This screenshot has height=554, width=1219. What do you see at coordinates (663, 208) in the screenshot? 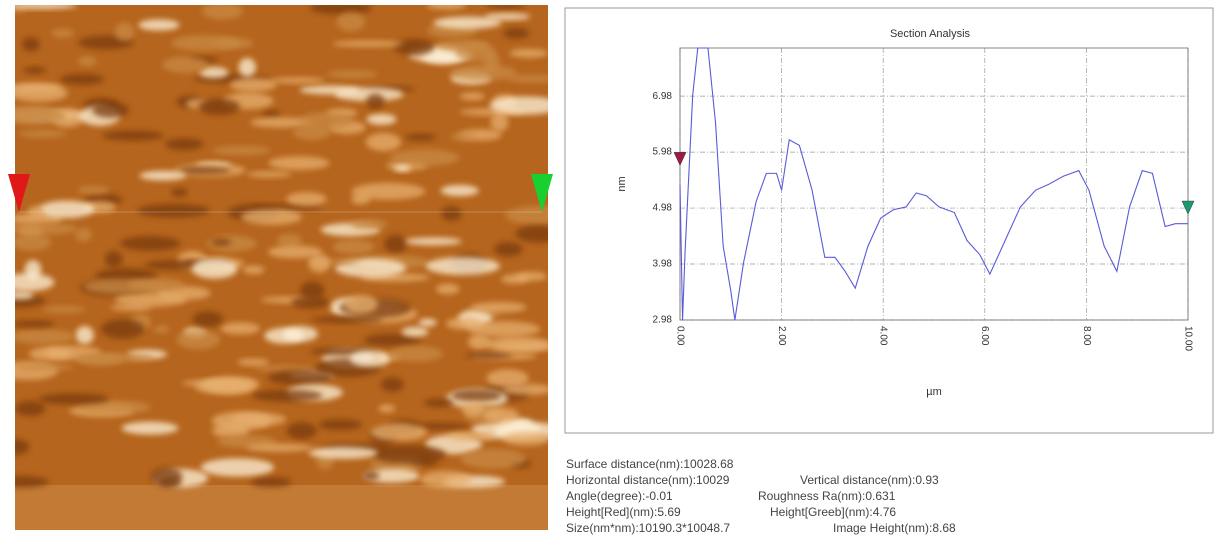
I see `y-tick-label: 4.98` at bounding box center [663, 208].